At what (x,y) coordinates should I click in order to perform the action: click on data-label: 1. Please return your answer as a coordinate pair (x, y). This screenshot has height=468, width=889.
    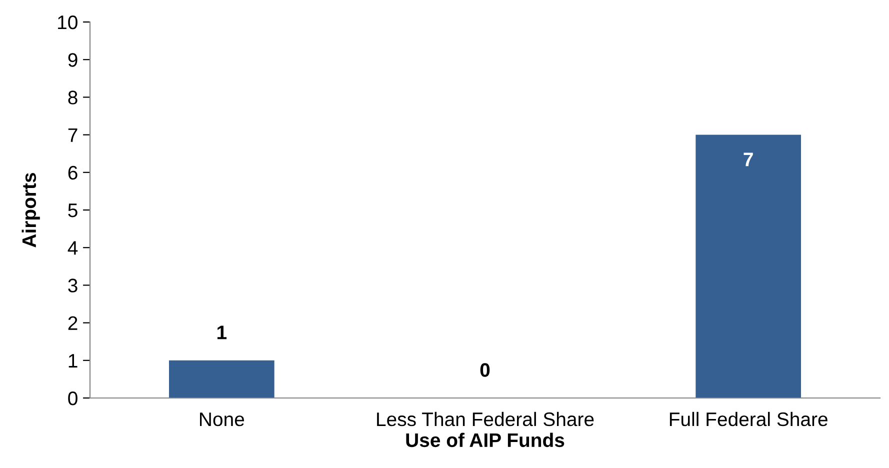
    Looking at the image, I should click on (222, 333).